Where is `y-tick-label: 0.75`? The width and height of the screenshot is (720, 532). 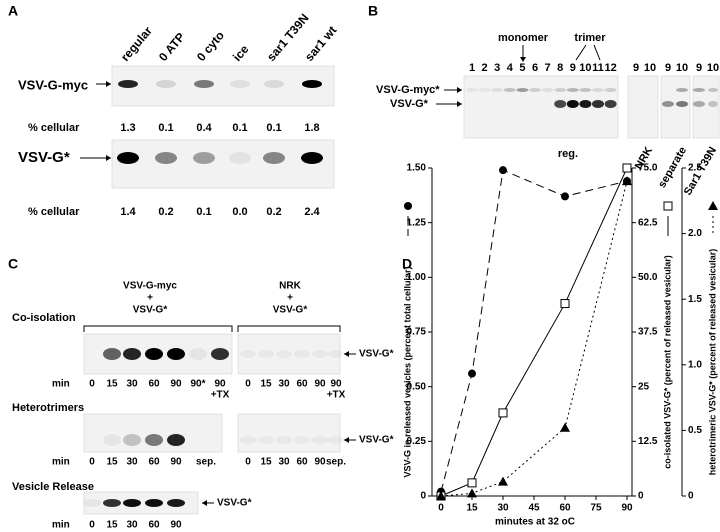
y-tick-label: 0.75 is located at coordinates (417, 332).